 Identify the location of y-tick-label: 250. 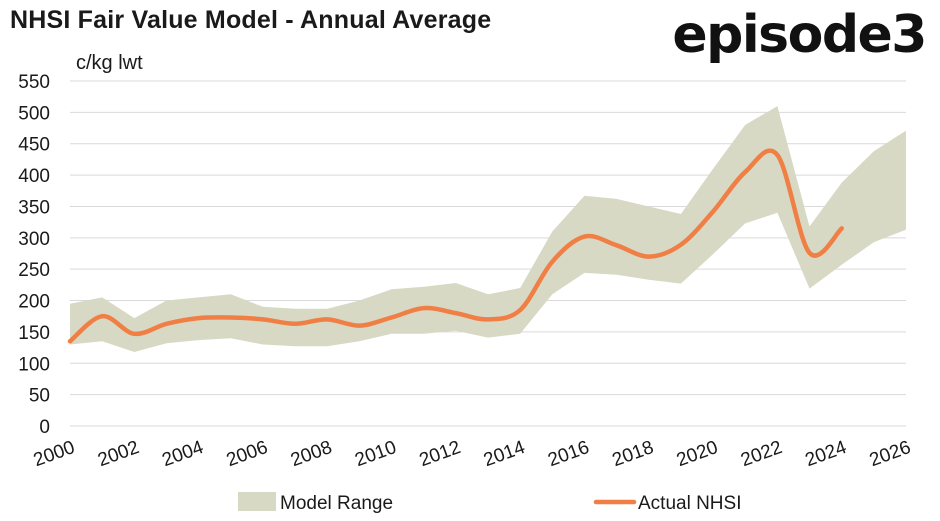
(34, 270).